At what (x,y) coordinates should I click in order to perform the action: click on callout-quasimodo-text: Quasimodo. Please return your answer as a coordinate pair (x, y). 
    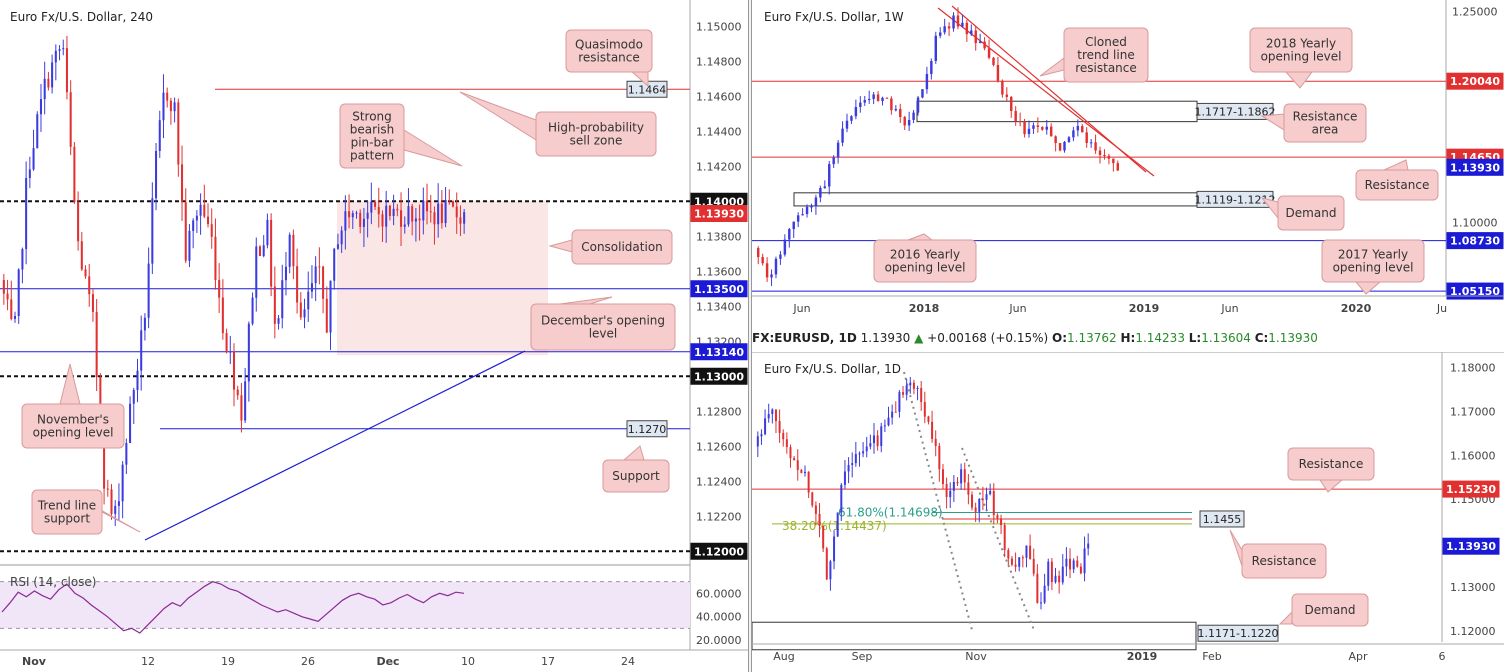
    Looking at the image, I should click on (609, 45).